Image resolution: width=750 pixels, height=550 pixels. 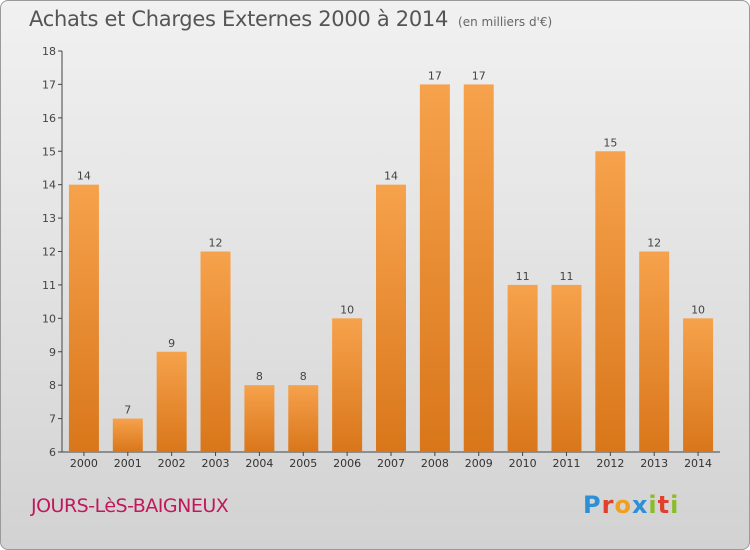 I want to click on x-tick-label: 2012, so click(x=610, y=463).